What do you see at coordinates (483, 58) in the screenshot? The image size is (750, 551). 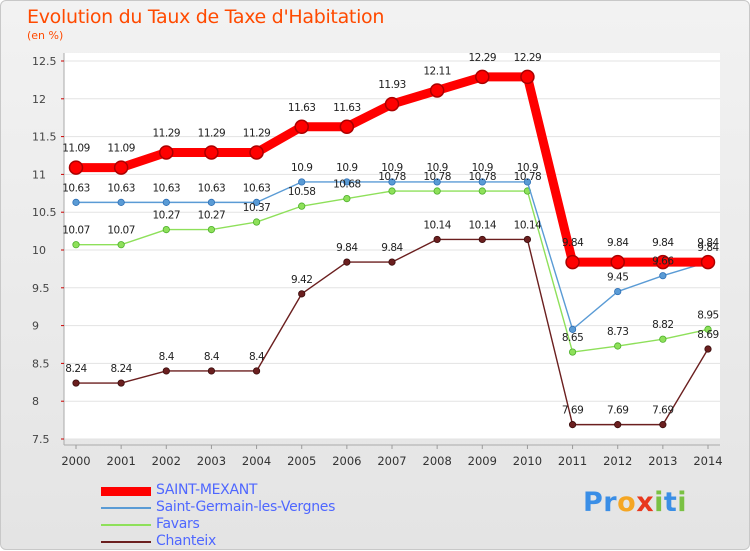 I see `data-label: 12.29` at bounding box center [483, 58].